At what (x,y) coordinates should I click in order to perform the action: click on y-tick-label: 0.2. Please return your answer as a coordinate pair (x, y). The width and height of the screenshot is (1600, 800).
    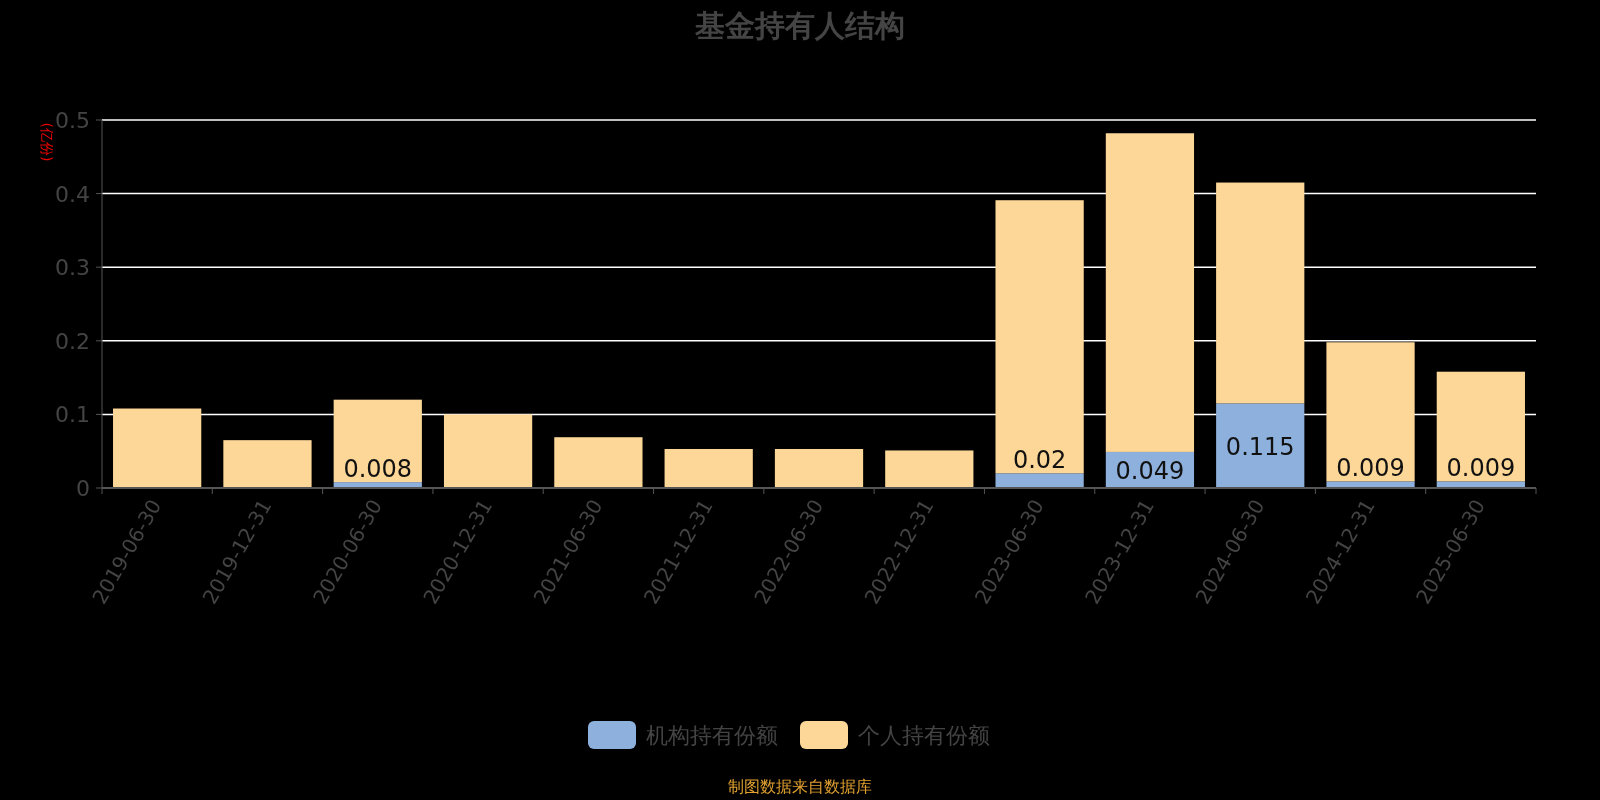
    Looking at the image, I should click on (72, 341).